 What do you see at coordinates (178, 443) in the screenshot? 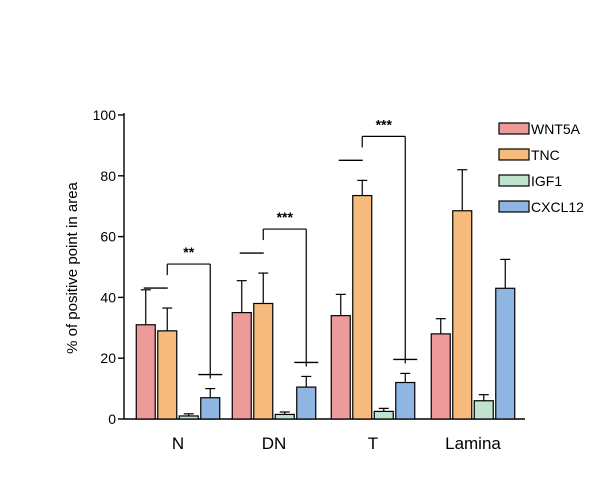
I see `x-tick-label: N` at bounding box center [178, 443].